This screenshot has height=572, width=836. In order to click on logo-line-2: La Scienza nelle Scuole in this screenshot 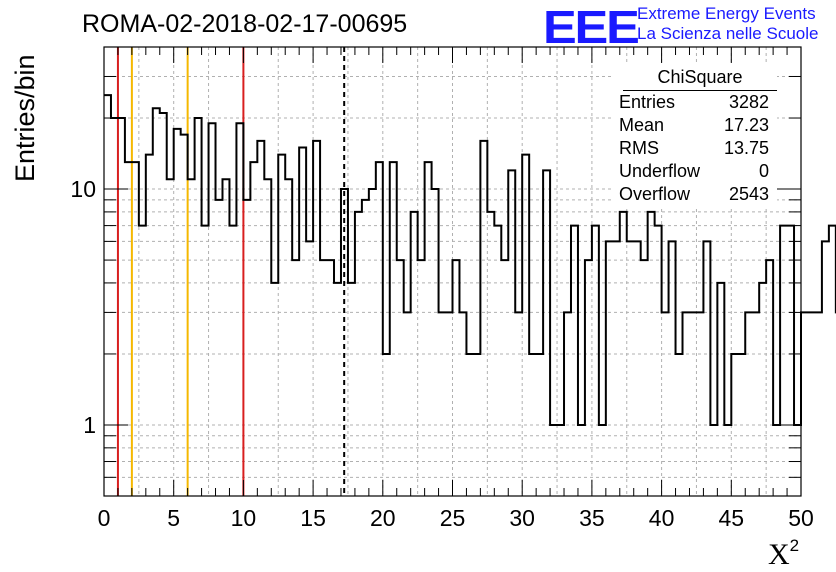, I will do `click(728, 33)`.